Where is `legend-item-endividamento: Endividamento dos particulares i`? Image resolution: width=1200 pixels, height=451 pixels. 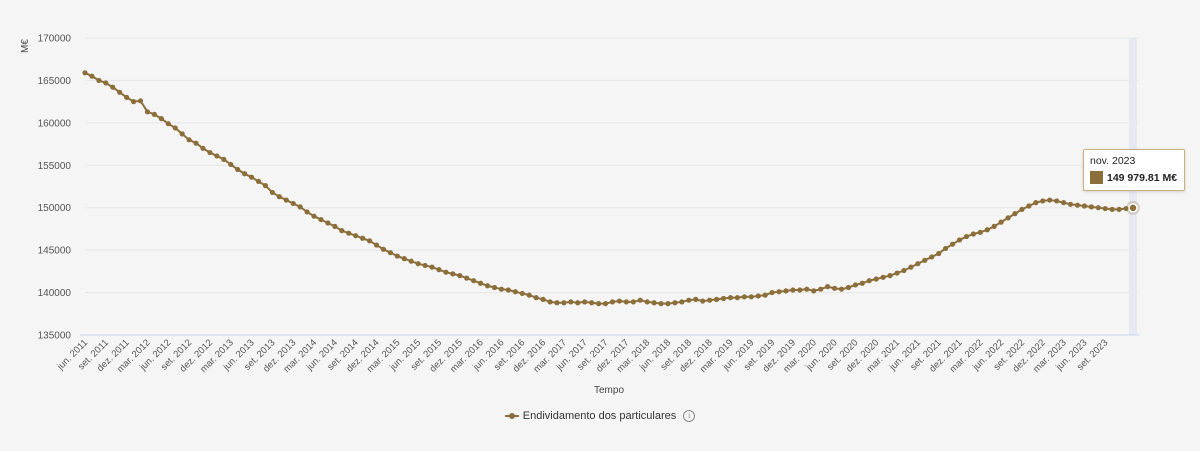
legend-item-endividamento: Endividamento dos particulares i is located at coordinates (600, 416).